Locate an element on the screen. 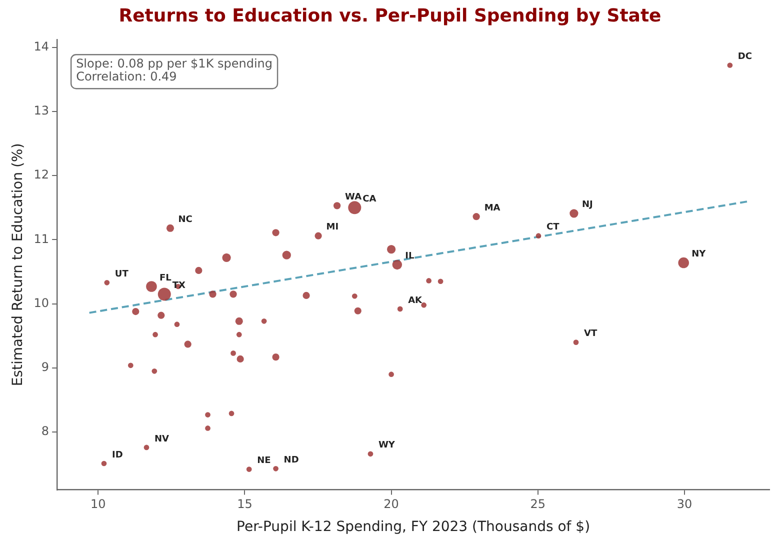 This screenshot has height=542, width=776. y-tick-label: 11 is located at coordinates (42, 239).